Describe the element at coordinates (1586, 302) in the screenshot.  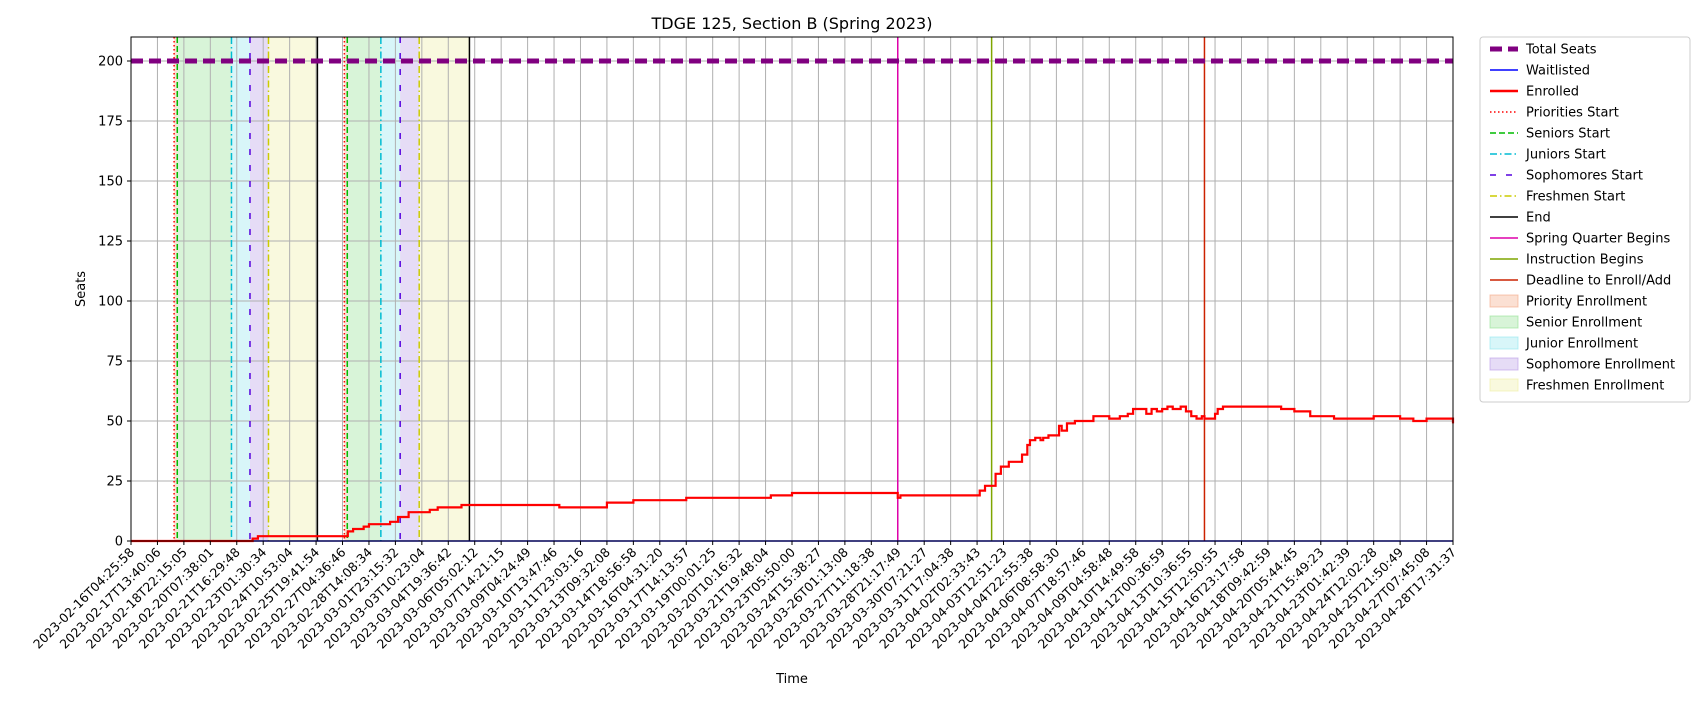
I see `legend-label: Priority Enrollment` at that location.